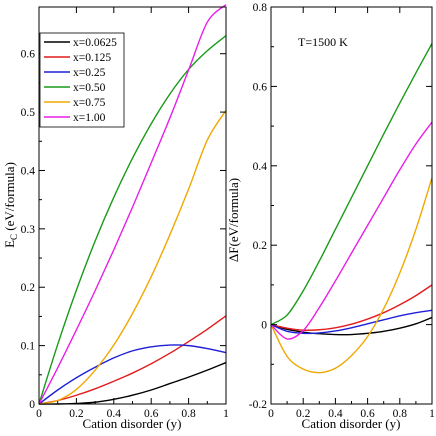  I want to click on left-y-axis-label-unit: (eV/formula), so click(9, 198).